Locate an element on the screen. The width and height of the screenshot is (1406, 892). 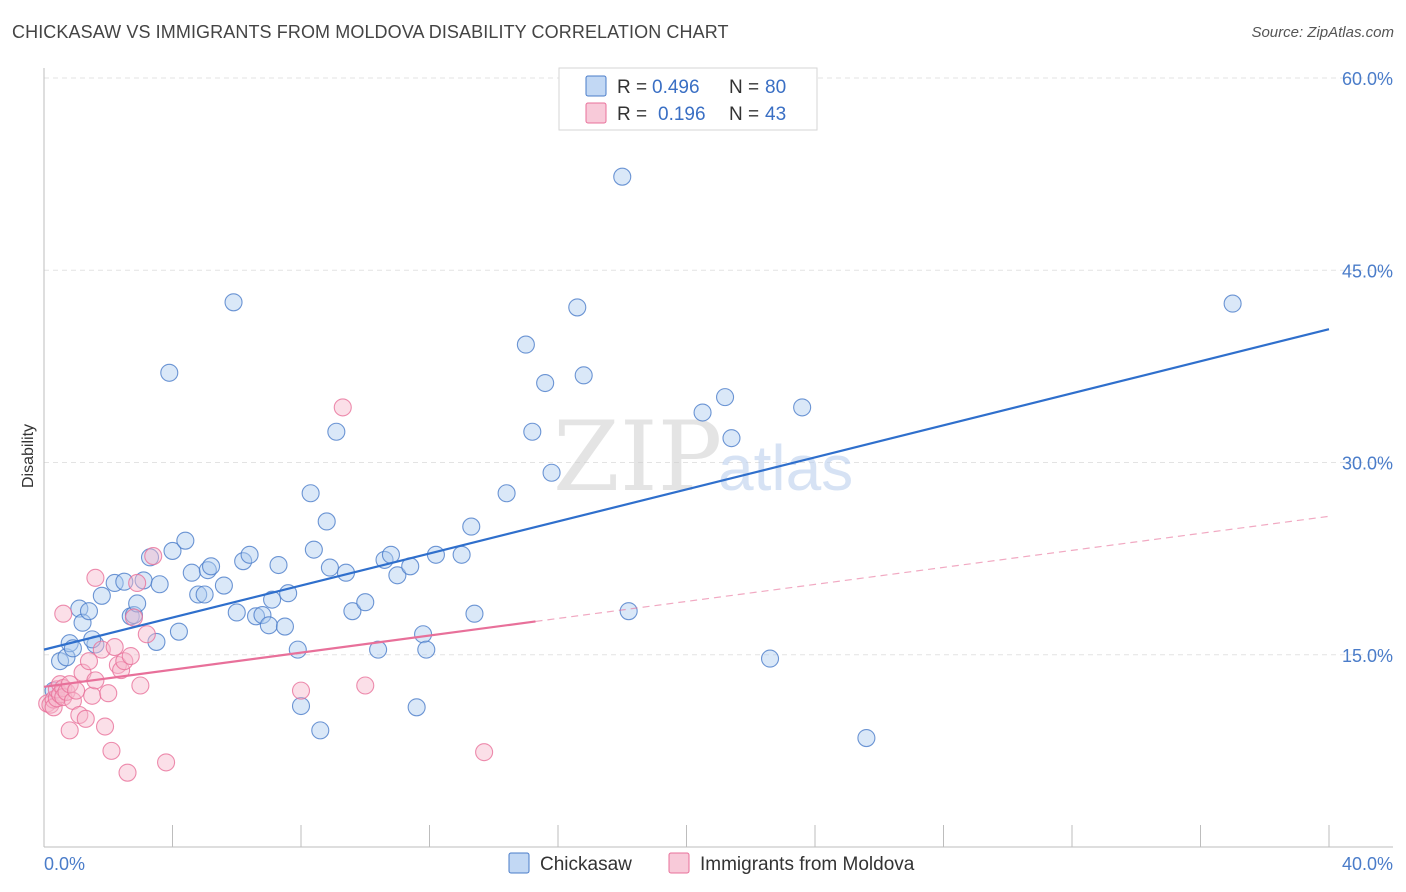
legend-r-label-blue: R = is located at coordinates (632, 87).